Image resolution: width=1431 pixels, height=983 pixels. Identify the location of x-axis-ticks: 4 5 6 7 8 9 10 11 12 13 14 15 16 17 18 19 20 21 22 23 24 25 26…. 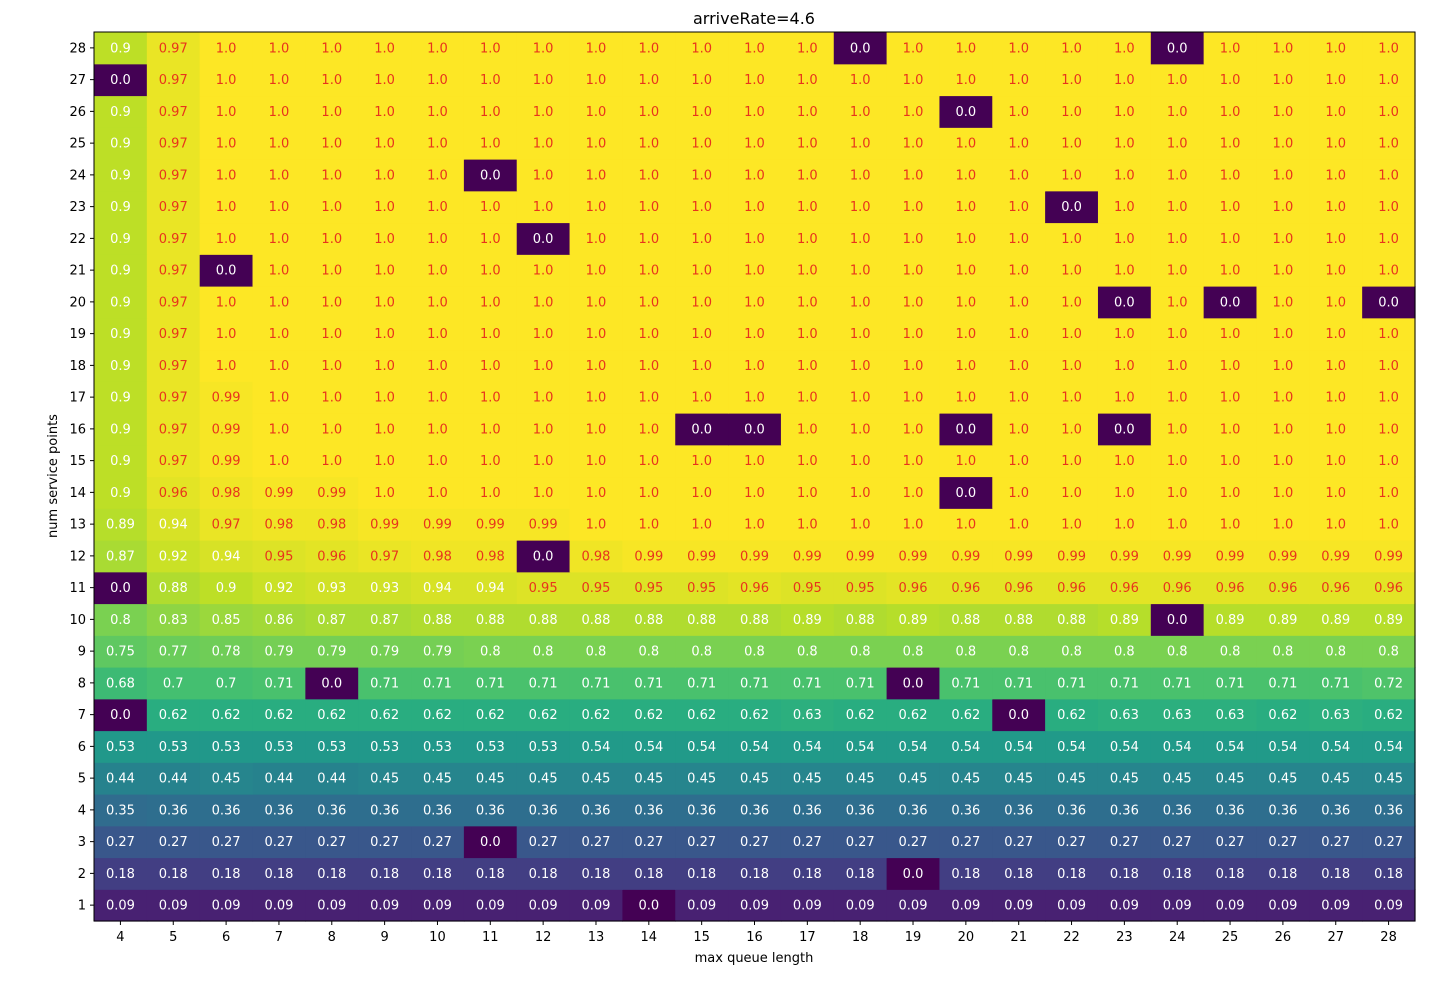
(756, 933).